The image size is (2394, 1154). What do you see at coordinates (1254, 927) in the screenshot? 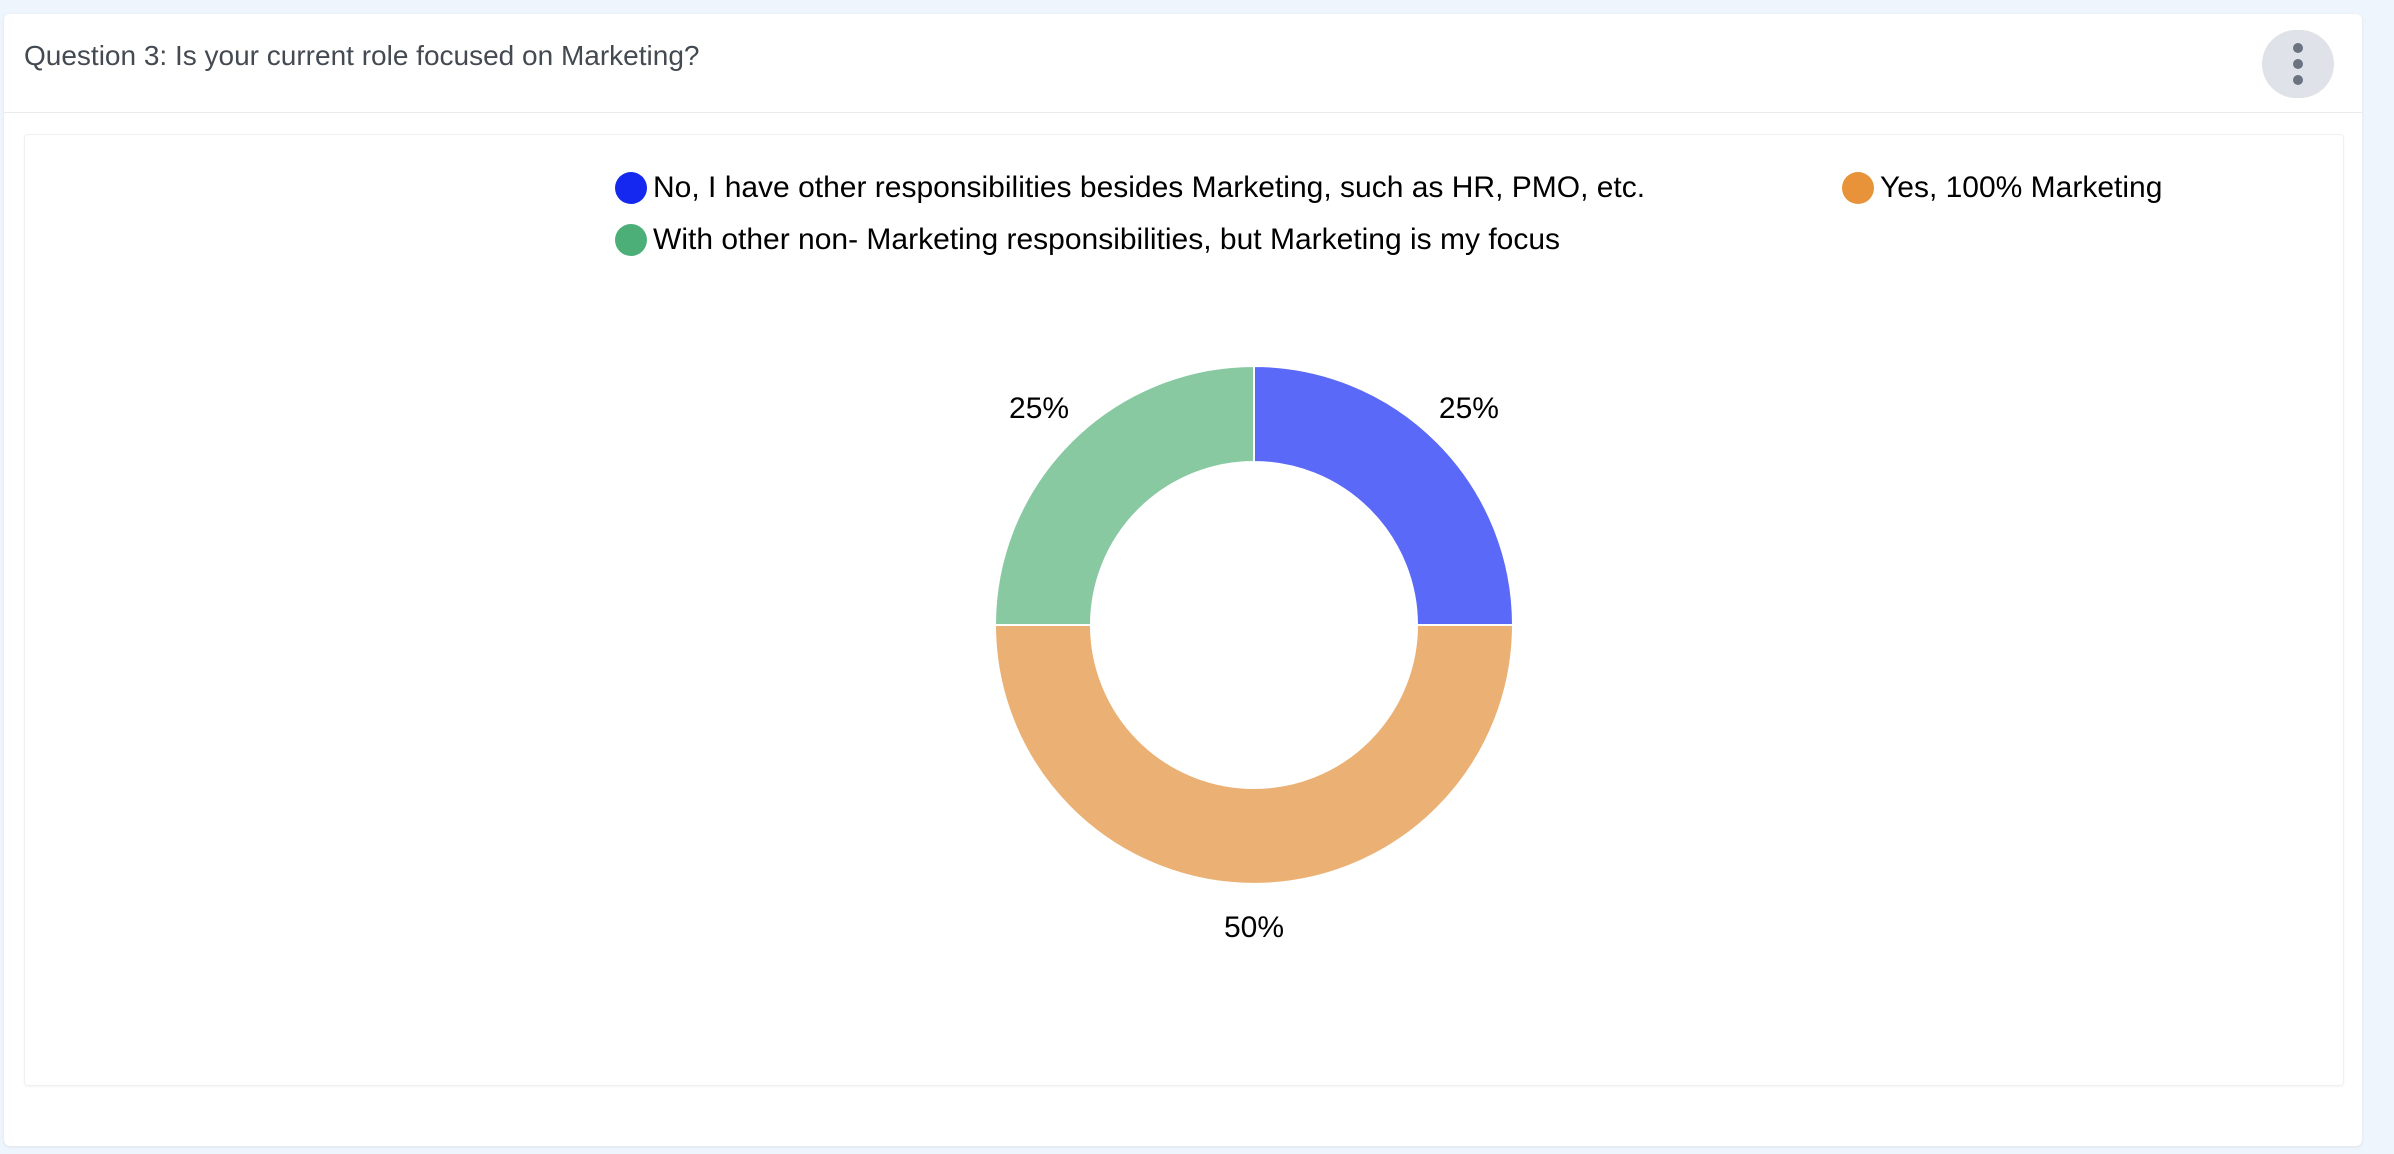
I see `data-label-yes: 50%` at bounding box center [1254, 927].